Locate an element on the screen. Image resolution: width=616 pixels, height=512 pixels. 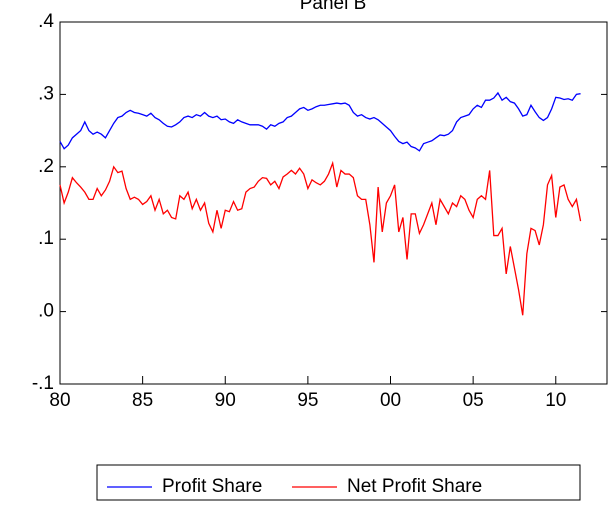
legend-label: Net Profit Share is located at coordinates (414, 486).